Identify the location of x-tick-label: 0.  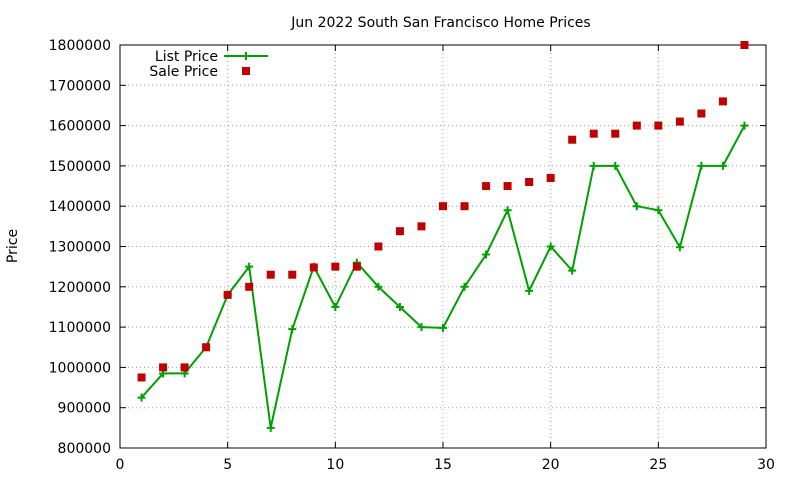
(120, 465).